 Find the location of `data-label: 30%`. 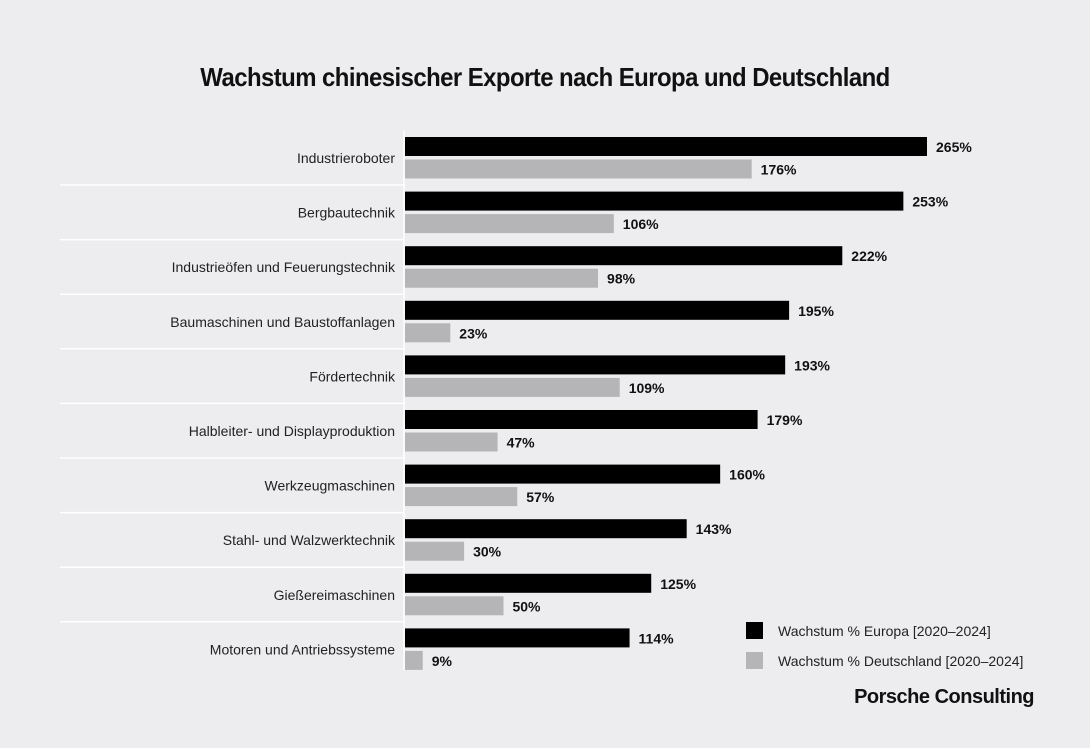

data-label: 30% is located at coordinates (487, 552).